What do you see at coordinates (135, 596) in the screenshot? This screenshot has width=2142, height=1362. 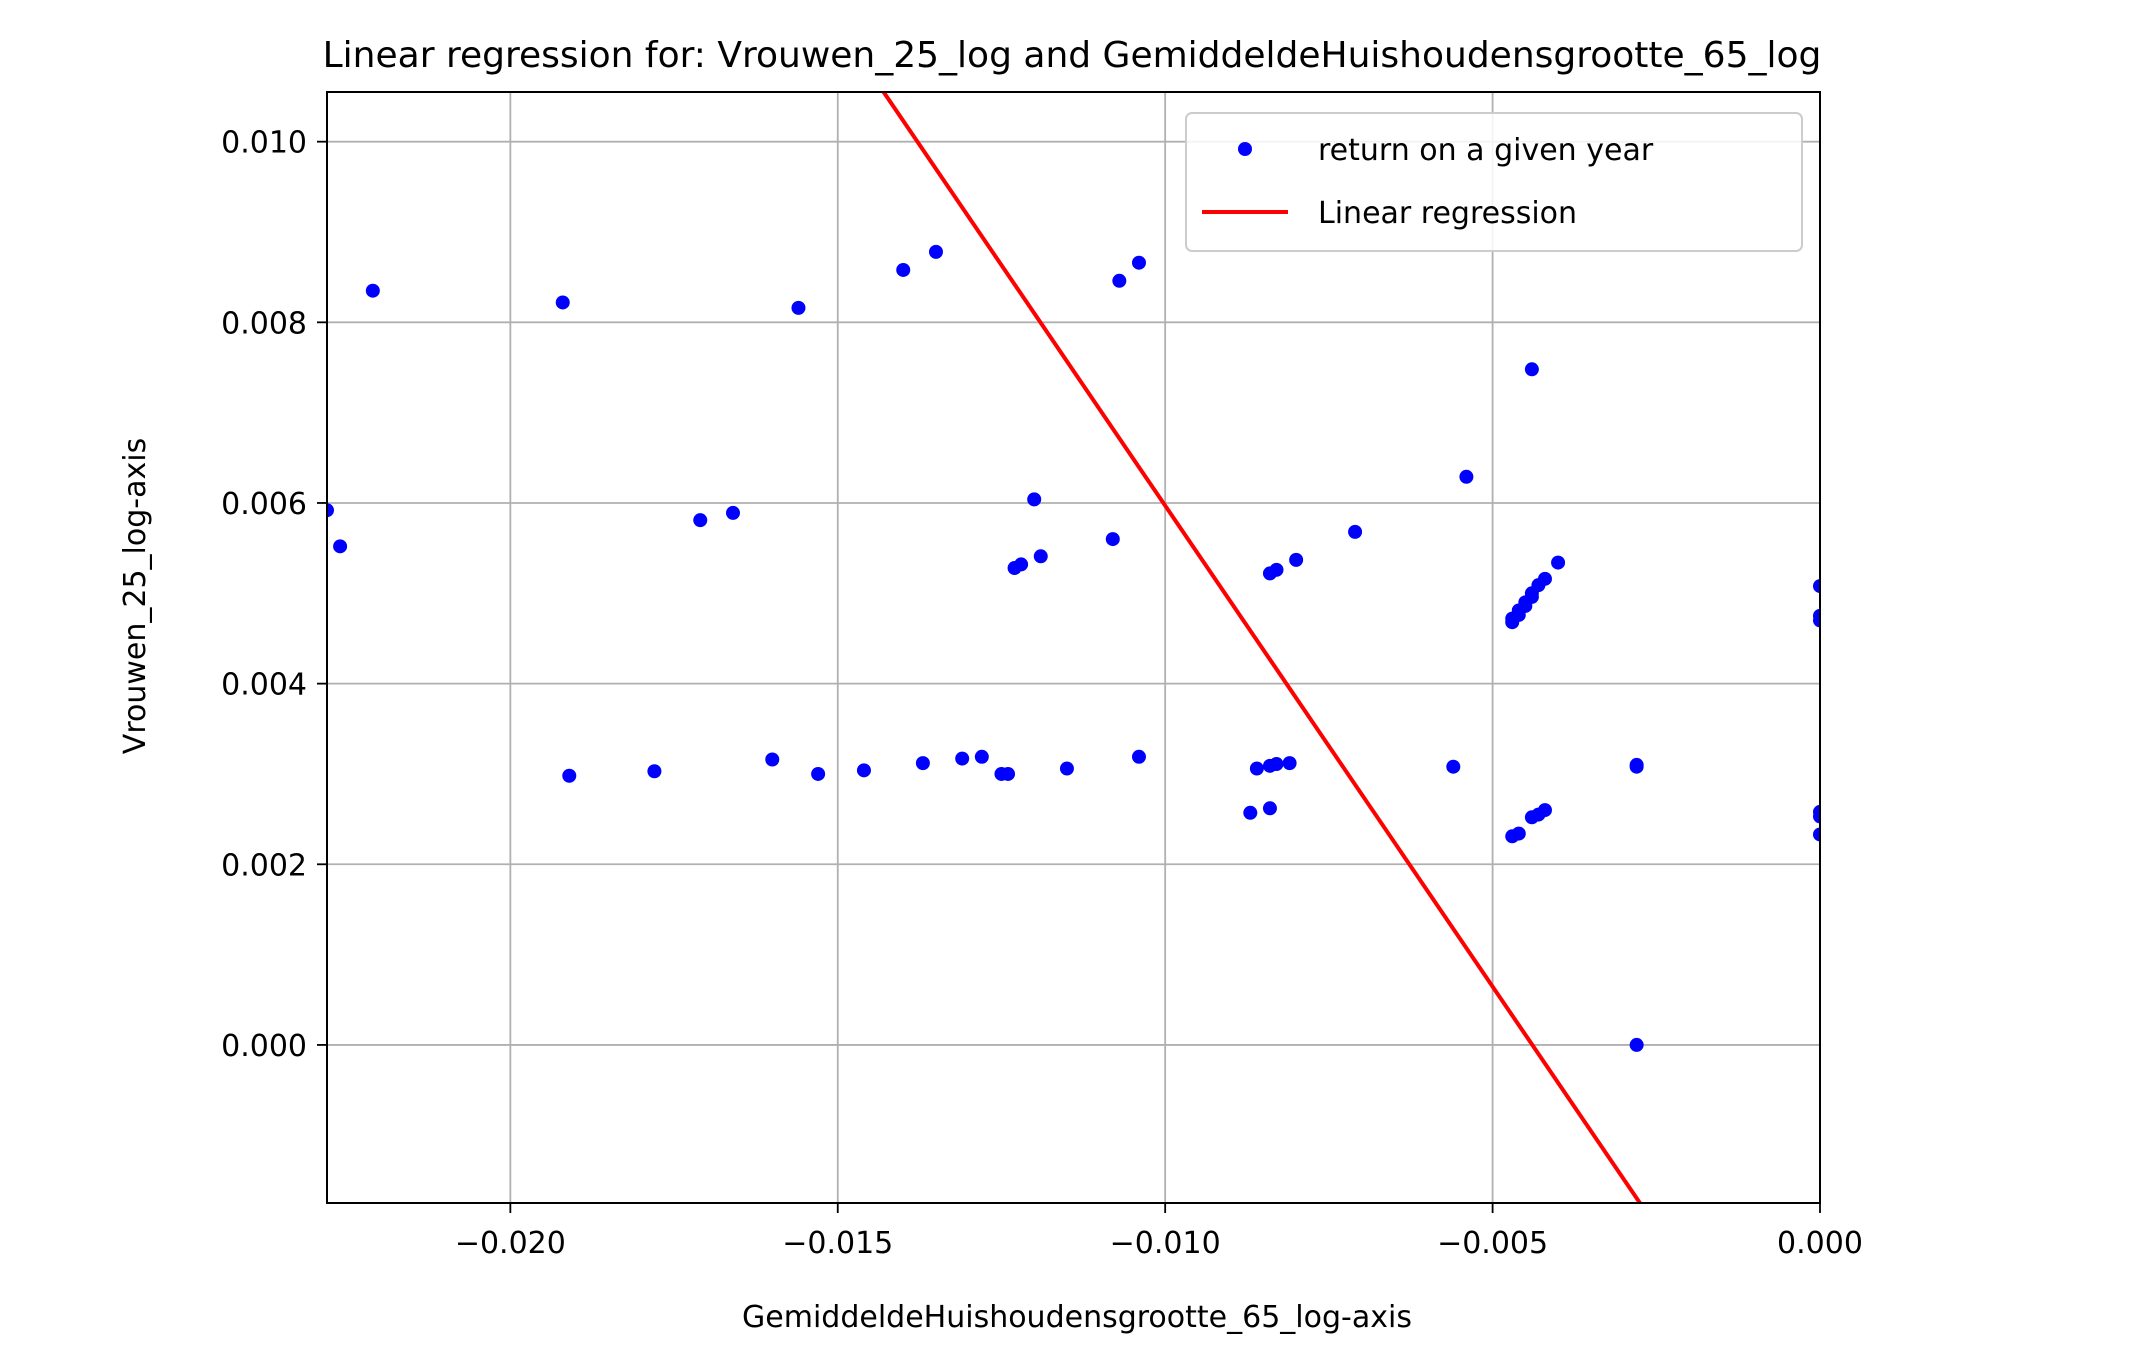 I see `y-axis-label: Vrouwen_25_log-axis` at bounding box center [135, 596].